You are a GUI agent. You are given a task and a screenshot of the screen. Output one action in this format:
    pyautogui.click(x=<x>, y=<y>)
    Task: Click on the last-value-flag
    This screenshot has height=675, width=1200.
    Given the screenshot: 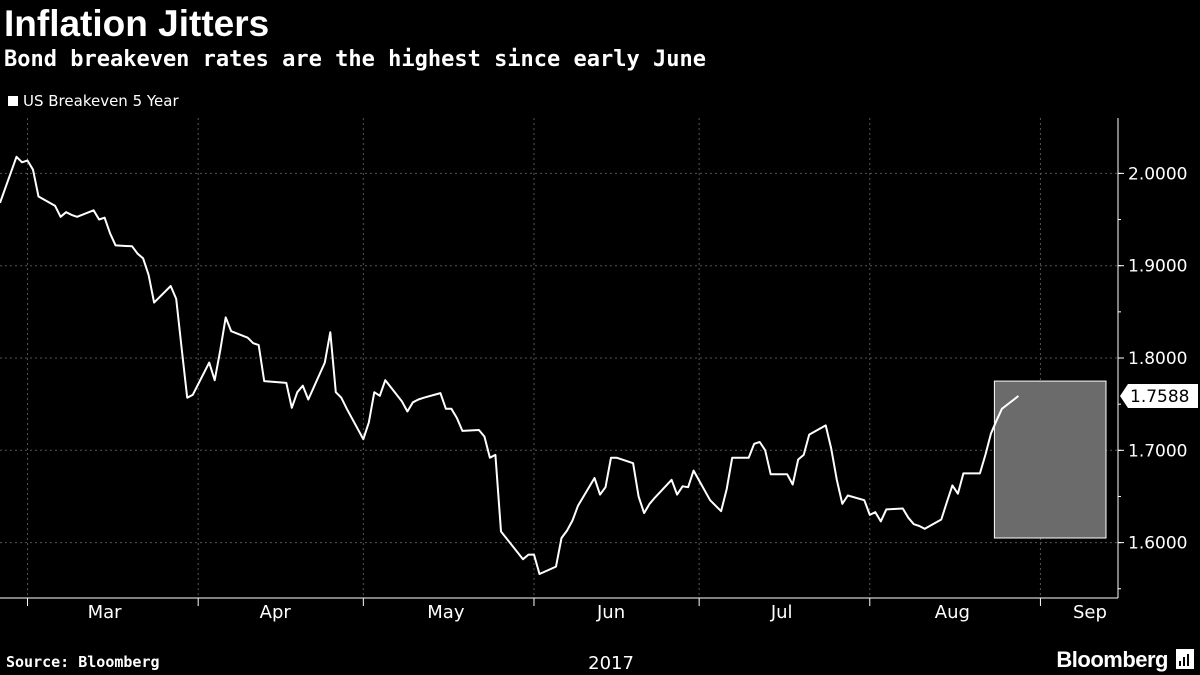 What is the action you would take?
    pyautogui.click(x=1159, y=396)
    